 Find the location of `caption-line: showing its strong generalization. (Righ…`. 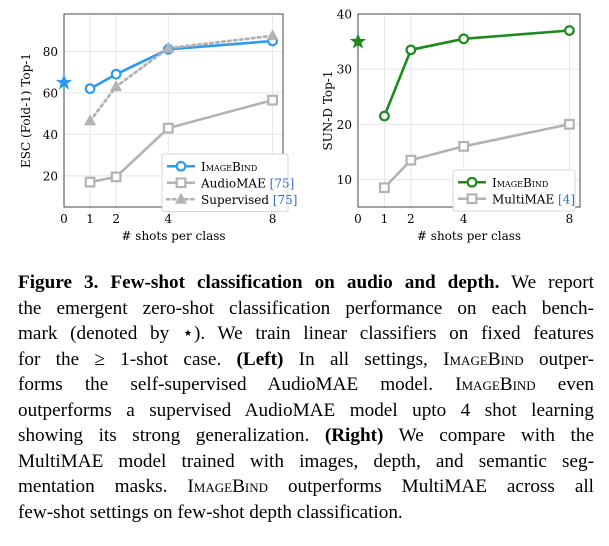

caption-line: showing its strong generalization. (Righ… is located at coordinates (306, 436).